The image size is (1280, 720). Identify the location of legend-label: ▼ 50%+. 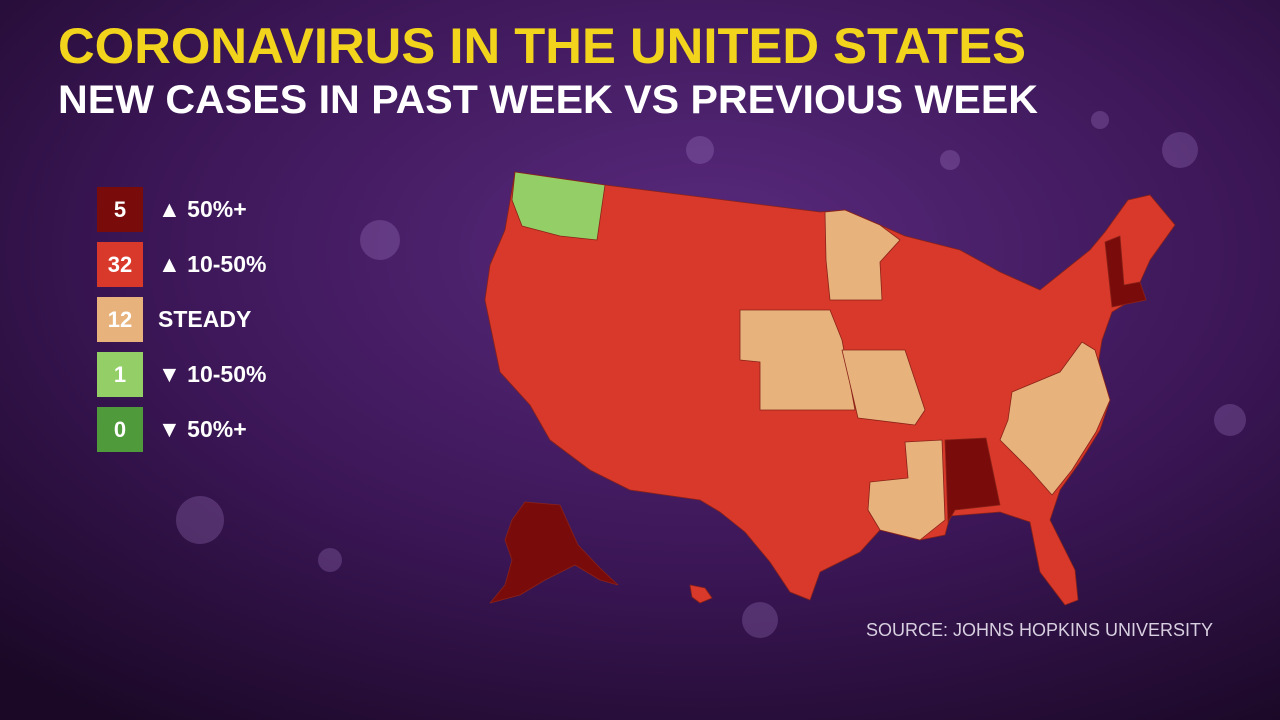
(202, 429).